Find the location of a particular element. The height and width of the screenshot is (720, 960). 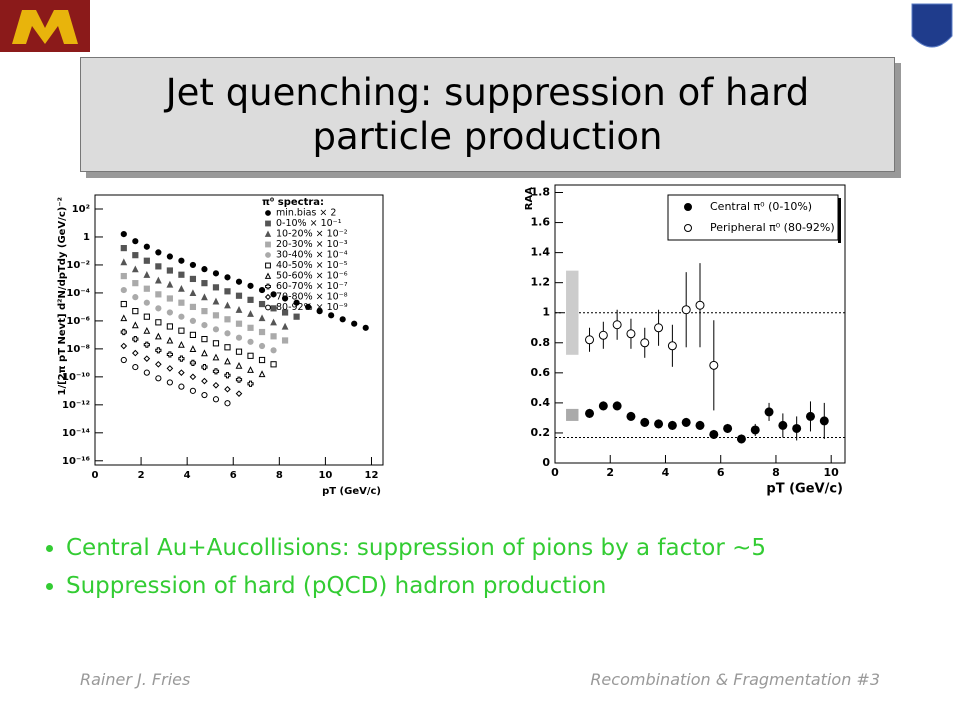

x-tick-label: 0 is located at coordinates (95, 475).